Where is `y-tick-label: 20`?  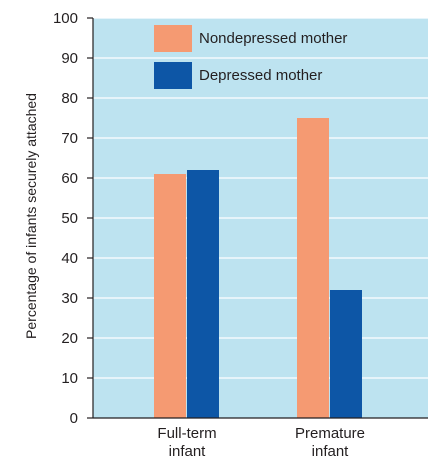
y-tick-label: 20 is located at coordinates (69, 338).